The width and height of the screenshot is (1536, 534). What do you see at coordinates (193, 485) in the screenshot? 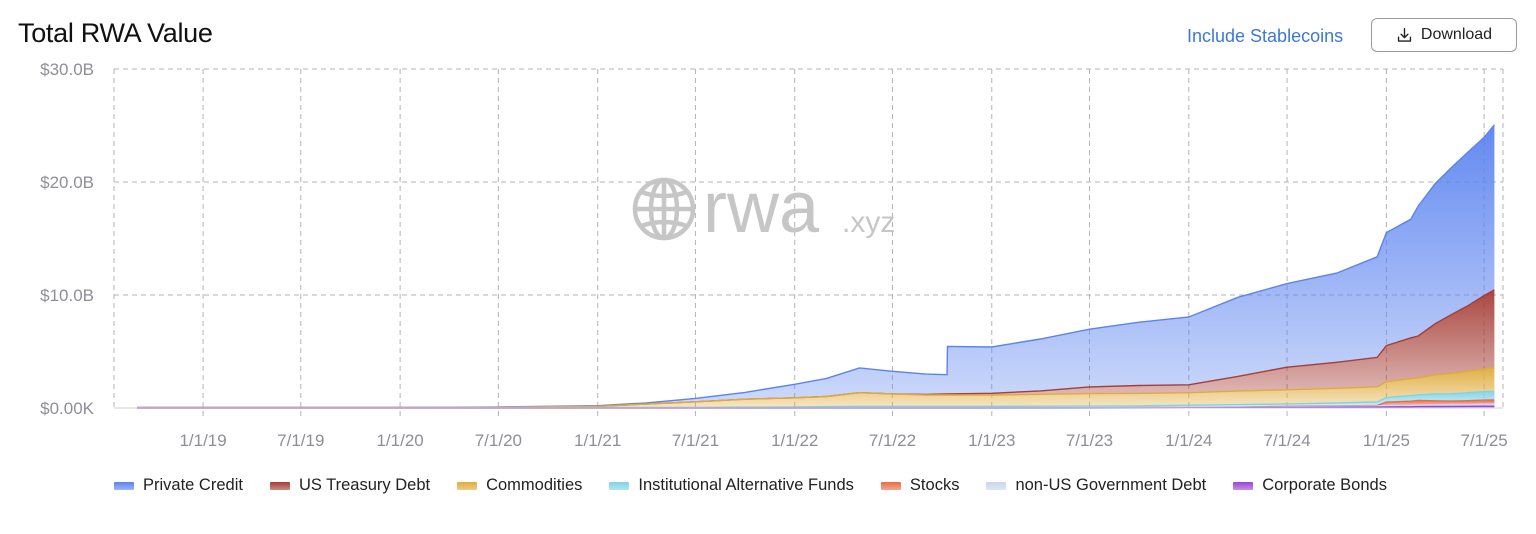
I see `legend-label: Private Credit` at bounding box center [193, 485].